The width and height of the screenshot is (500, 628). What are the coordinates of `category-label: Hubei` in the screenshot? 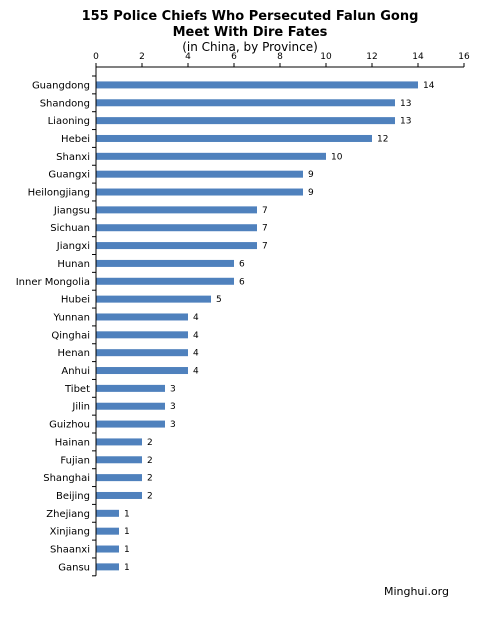 It's located at (75, 300).